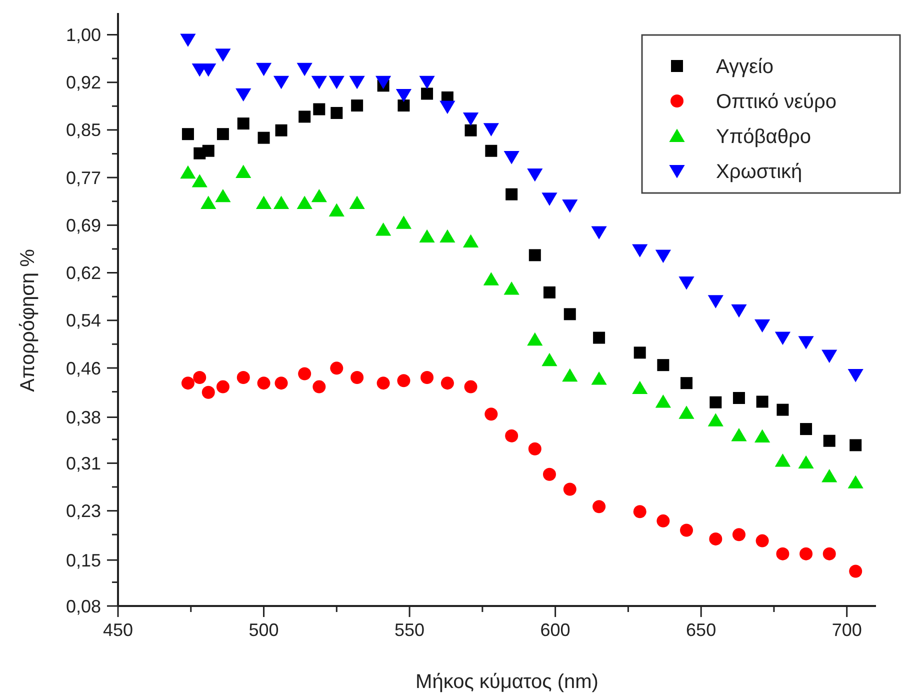 This screenshot has width=912, height=698. I want to click on y-tick-label: 0,54, so click(83, 320).